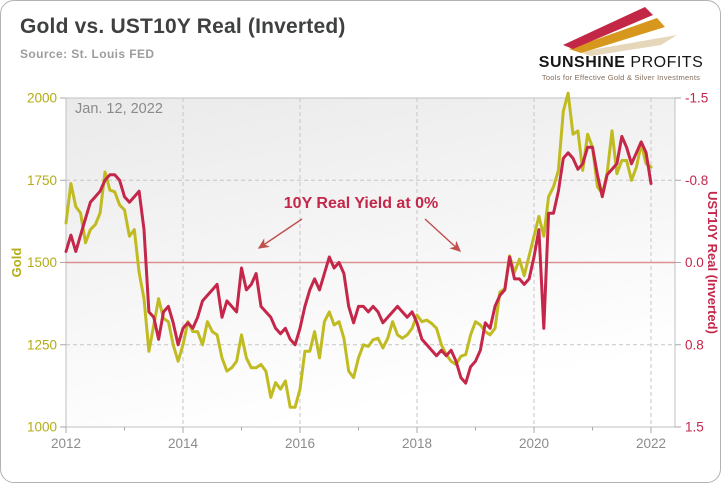 Image resolution: width=721 pixels, height=483 pixels. I want to click on right-tick-label: -1.5, so click(696, 98).